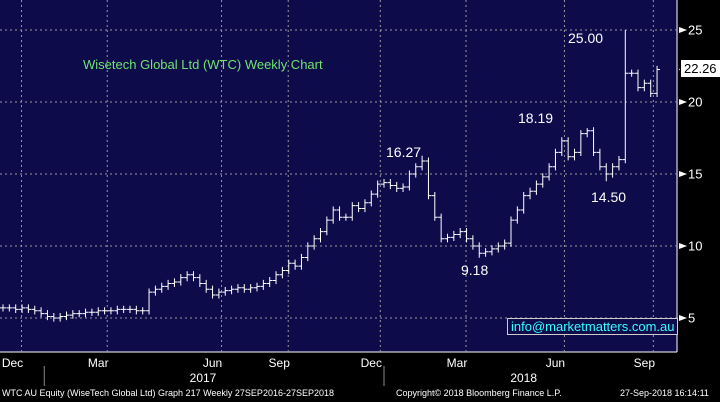  Describe the element at coordinates (664, 393) in the screenshot. I see `footer-timestamp: 27-Sep-2018 16:14:11` at that location.